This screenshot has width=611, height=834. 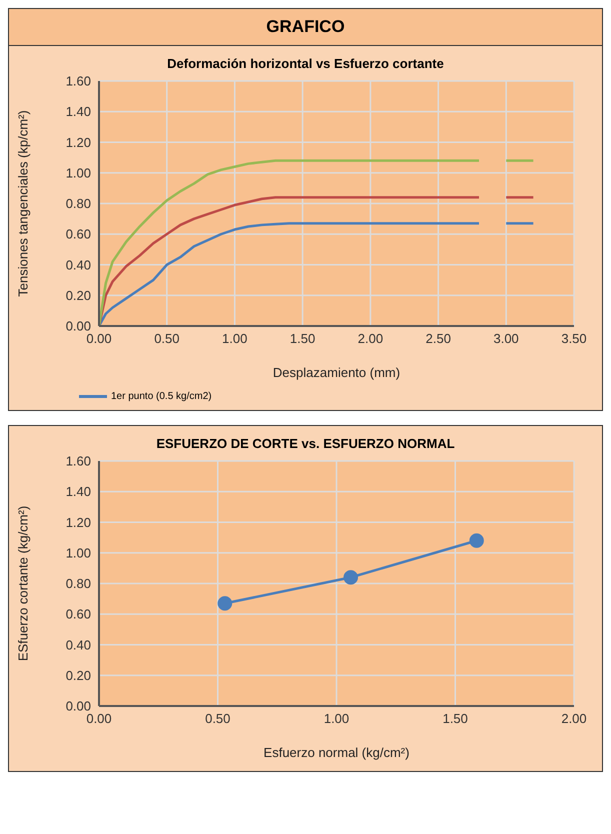 I want to click on text: GRAFICO, so click(x=305, y=27).